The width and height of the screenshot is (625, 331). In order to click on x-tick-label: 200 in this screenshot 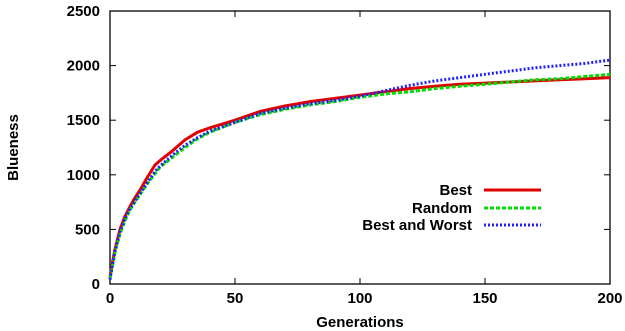, I will do `click(609, 298)`.